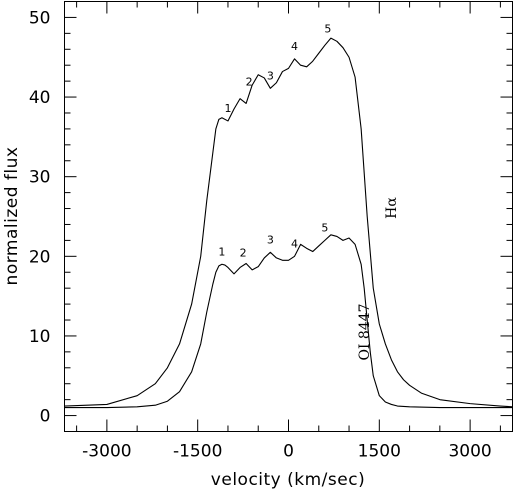 Image resolution: width=514 pixels, height=492 pixels. I want to click on x-axis-label: velocity (km/sec), so click(288, 480).